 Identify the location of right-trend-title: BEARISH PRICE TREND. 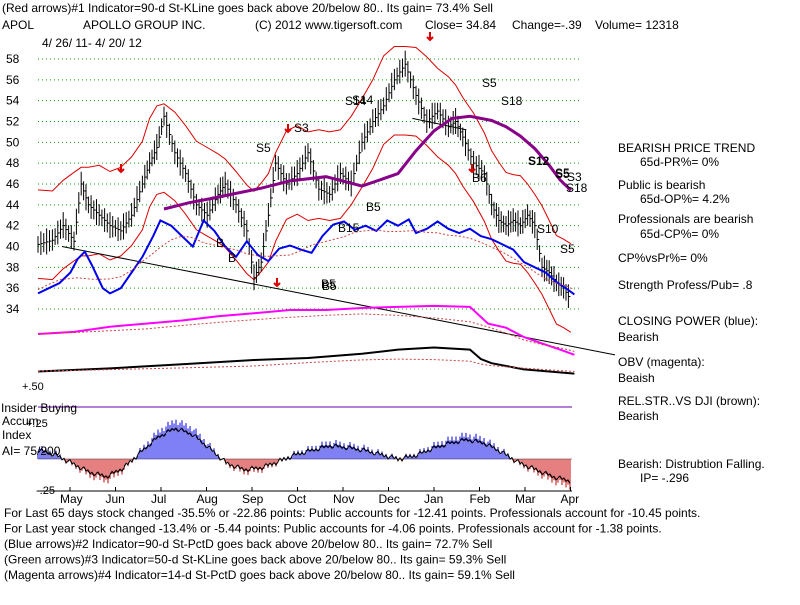
(686, 148).